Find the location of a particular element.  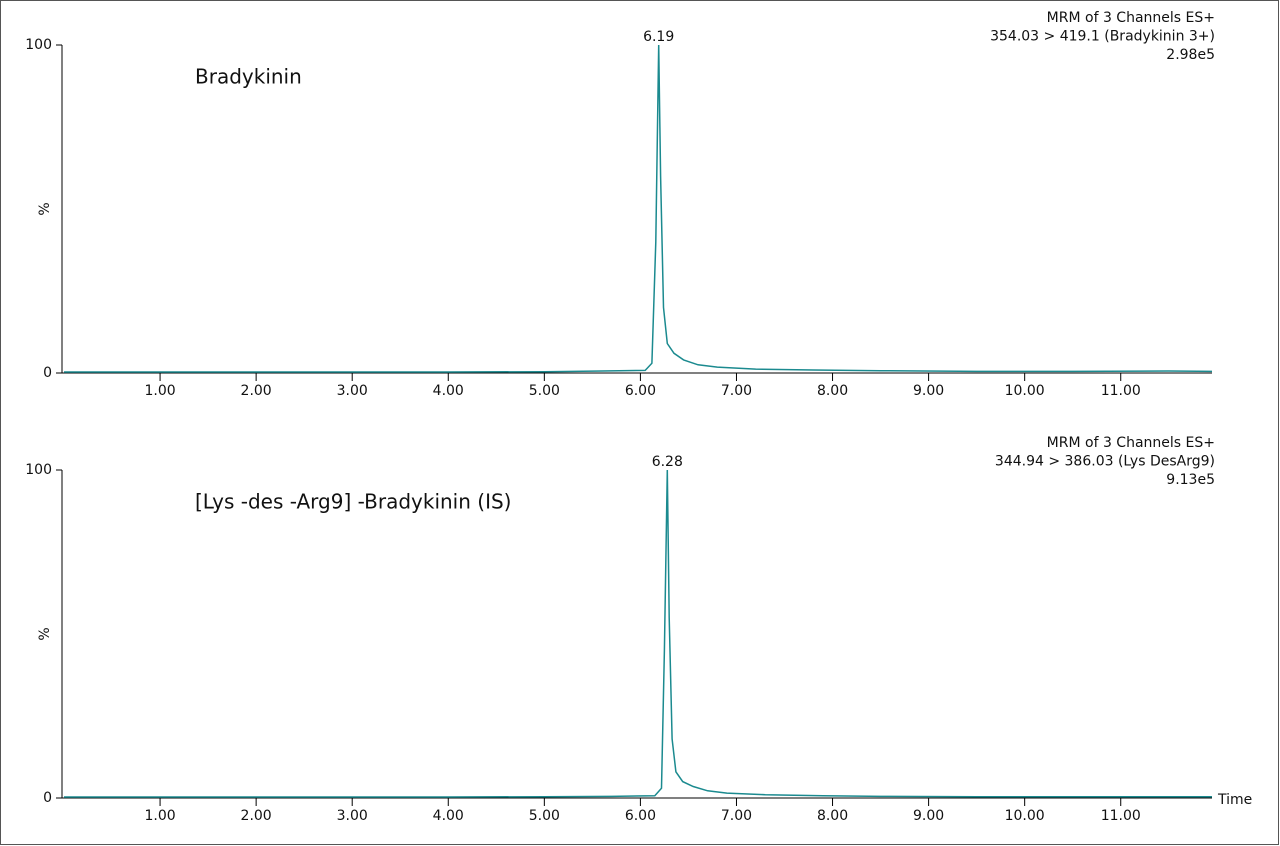

annotation: 2.98e5 is located at coordinates (1190, 55).